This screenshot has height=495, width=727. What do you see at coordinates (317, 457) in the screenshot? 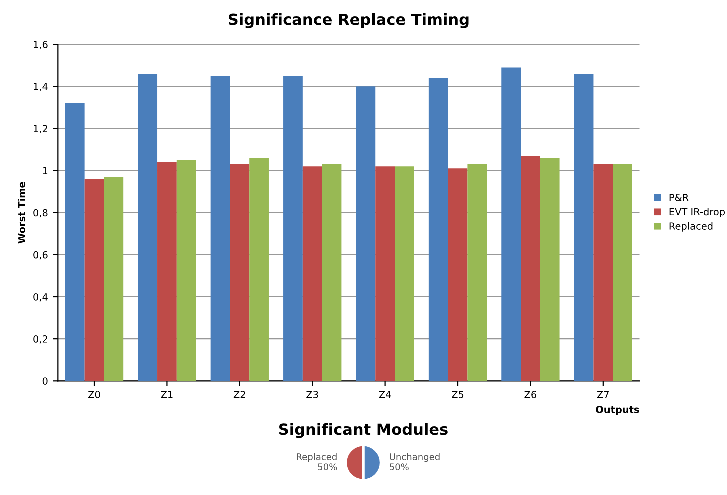
I see `slice-label: Replaced` at bounding box center [317, 457].